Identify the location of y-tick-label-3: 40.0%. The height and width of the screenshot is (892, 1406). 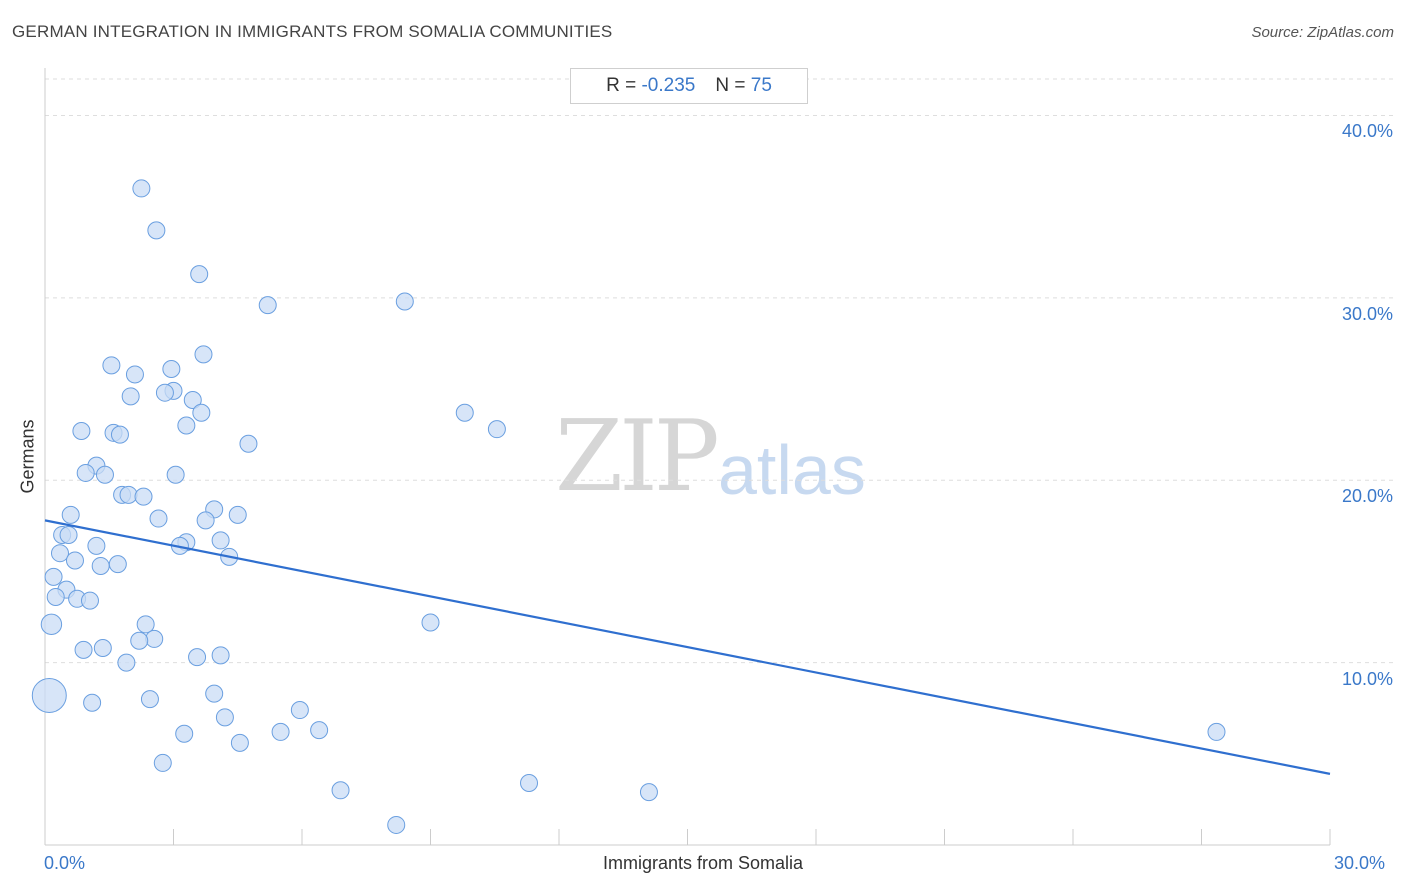
(1367, 131).